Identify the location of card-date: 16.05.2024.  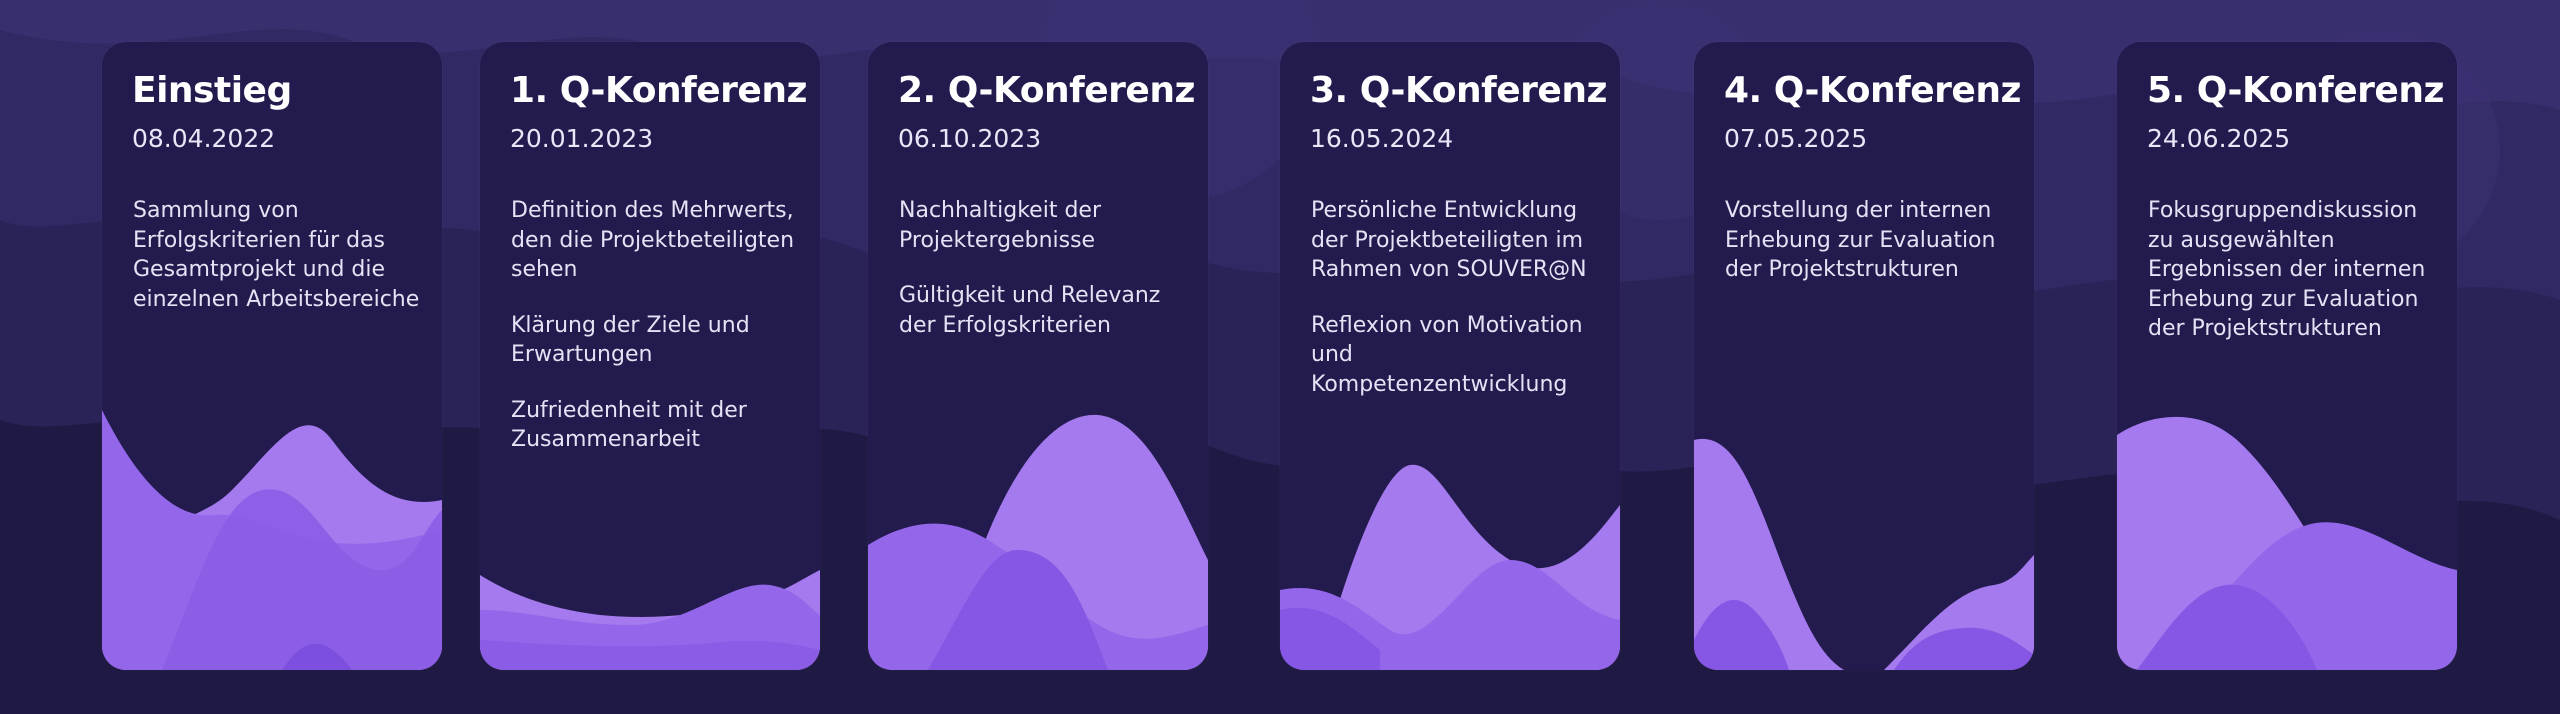
(1382, 138).